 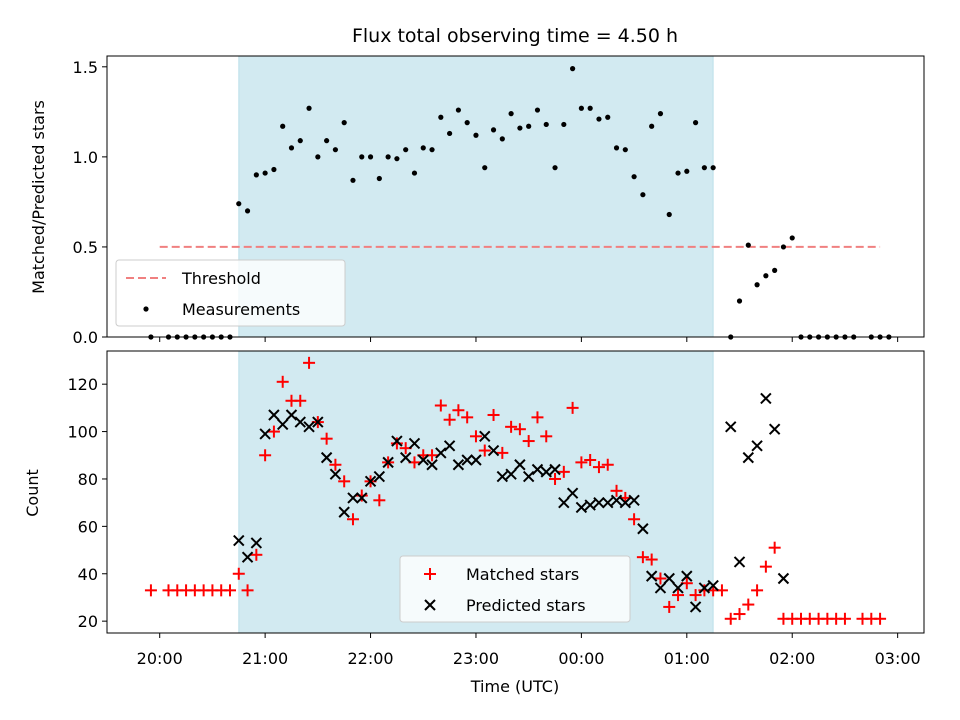 What do you see at coordinates (85, 337) in the screenshot?
I see `ratio-y-tick-label: 0.0` at bounding box center [85, 337].